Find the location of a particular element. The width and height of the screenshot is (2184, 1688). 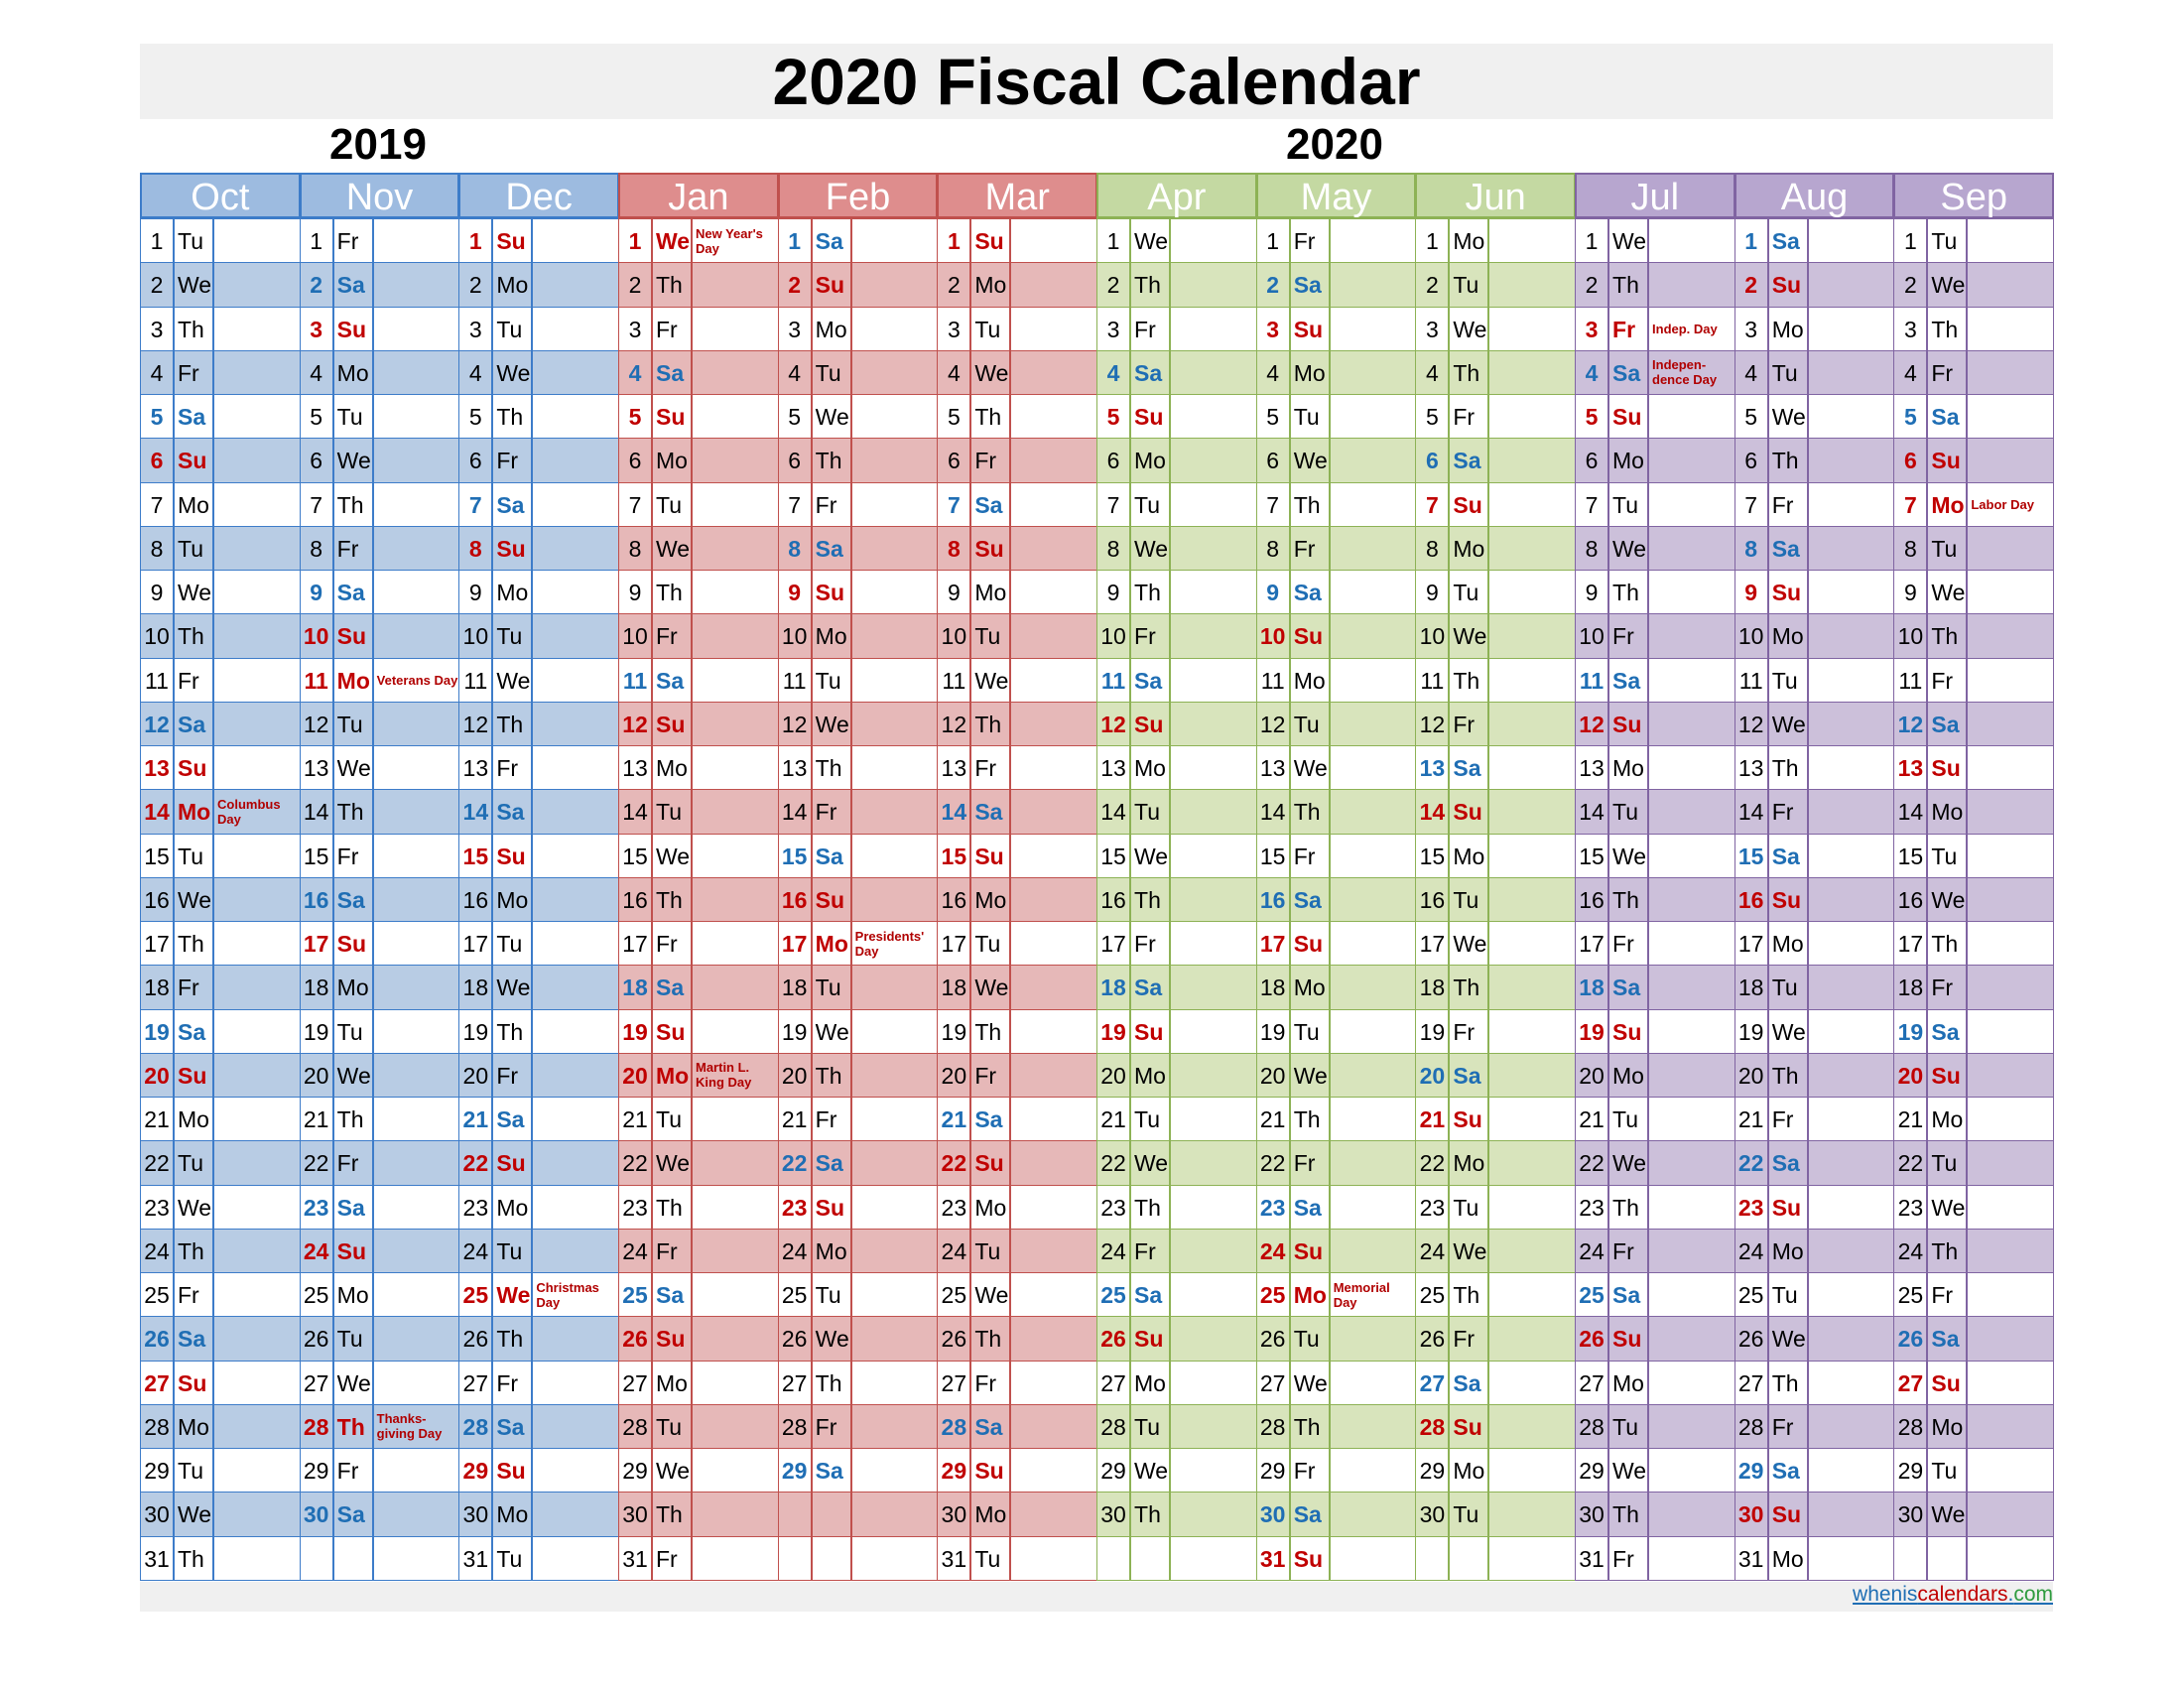

page-title: 2020 Fiscal Calendar is located at coordinates (1096, 82).